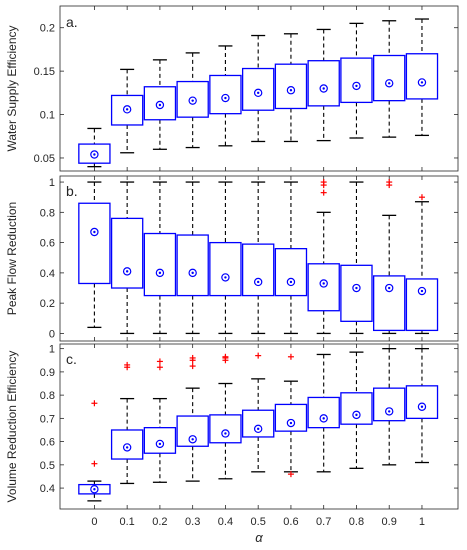  Describe the element at coordinates (422, 522) in the screenshot. I see `x-tick-label: 1` at that location.